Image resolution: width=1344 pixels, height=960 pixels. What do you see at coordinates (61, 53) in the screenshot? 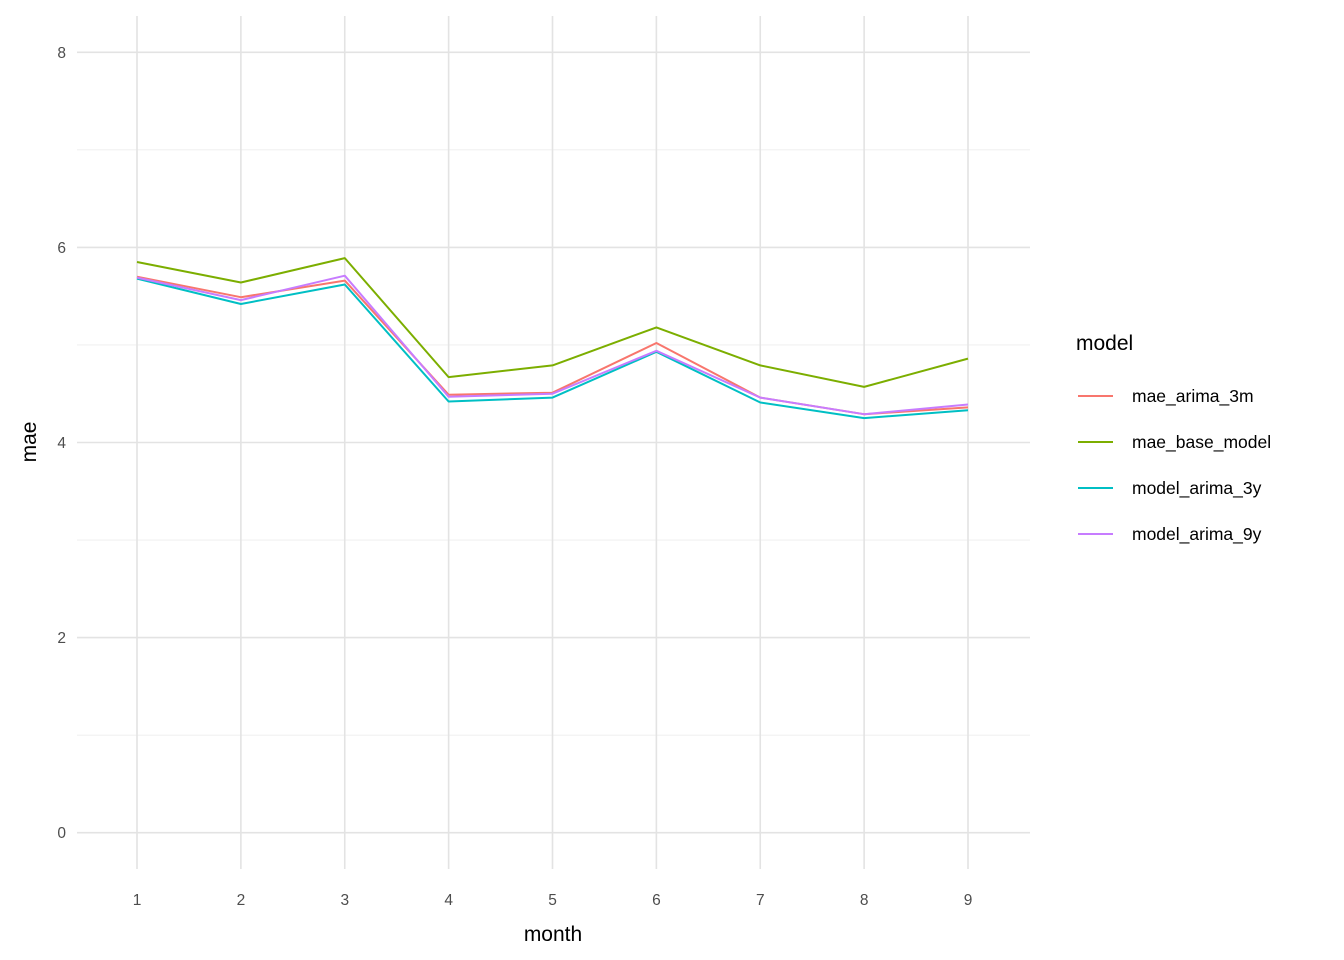
I see `y-tick-label: 8` at bounding box center [61, 53].